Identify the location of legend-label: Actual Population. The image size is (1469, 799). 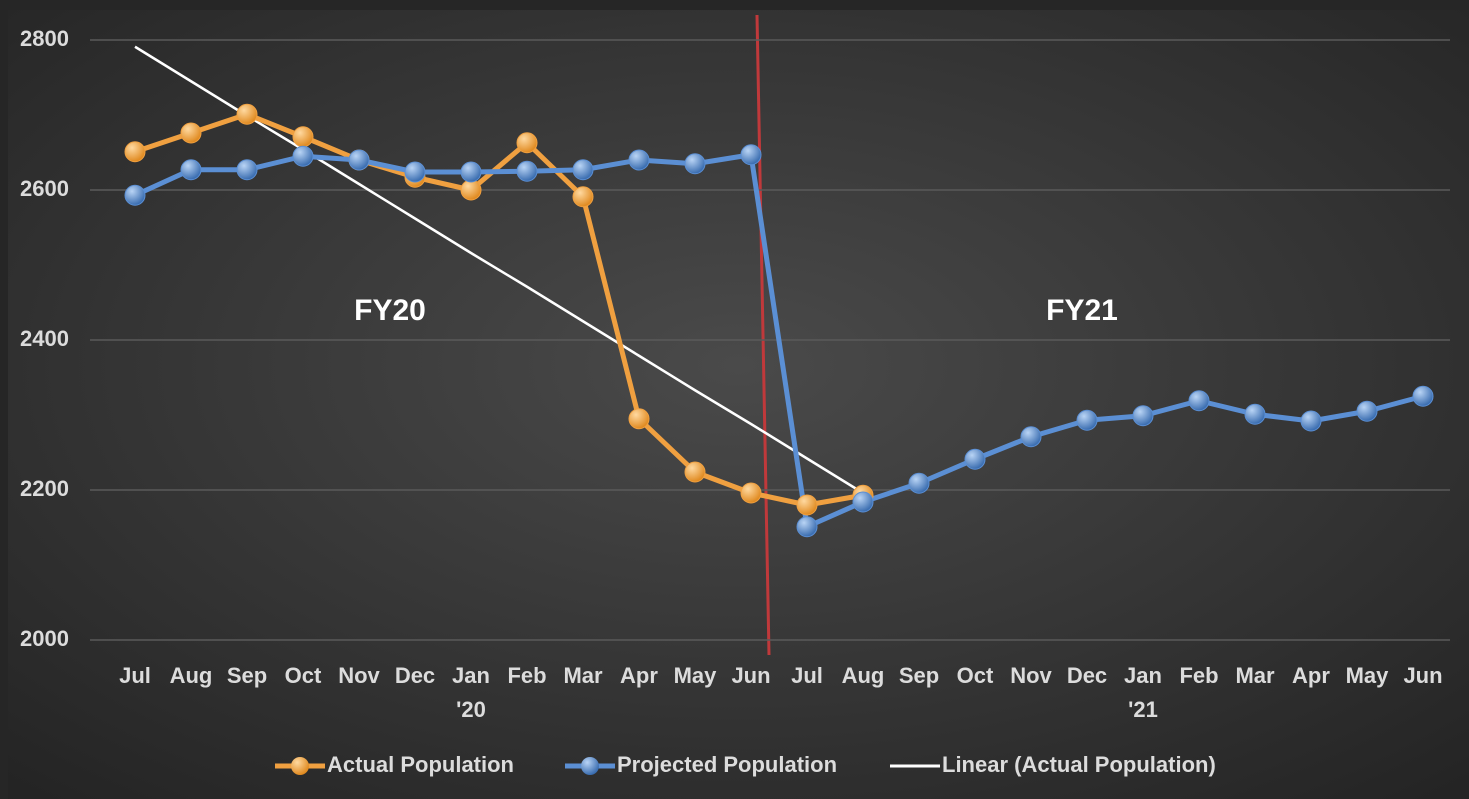
(420, 764).